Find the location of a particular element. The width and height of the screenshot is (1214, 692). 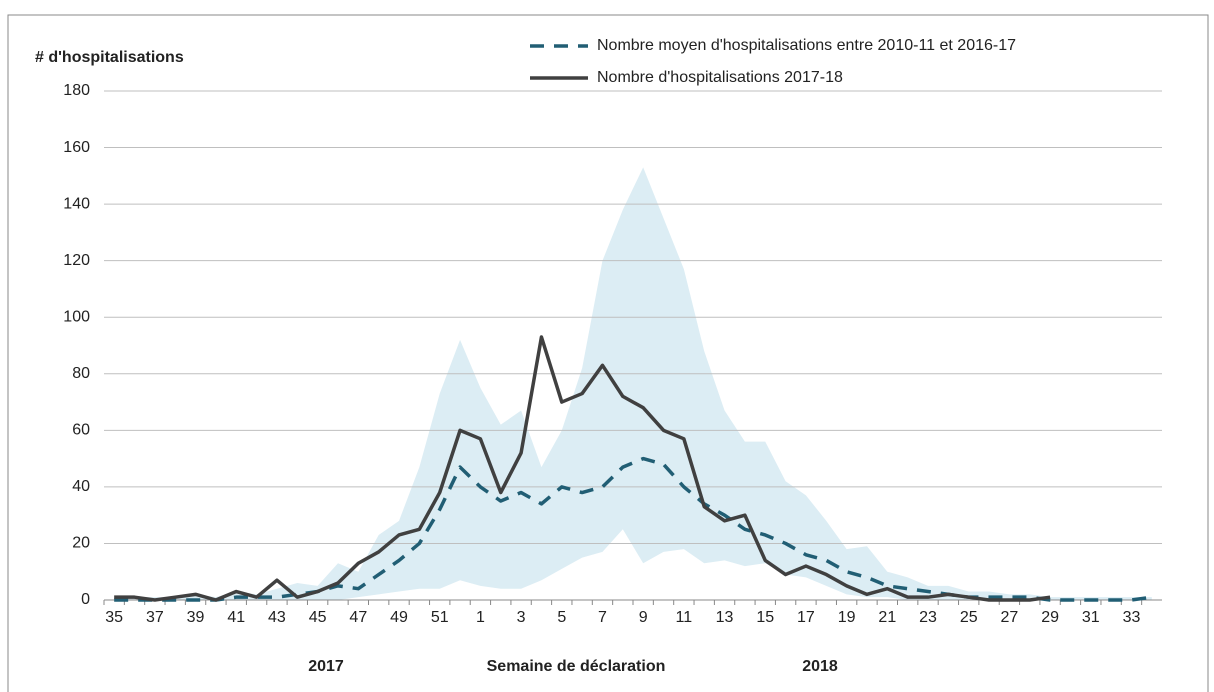

x-tick-label: 39 is located at coordinates (196, 617).